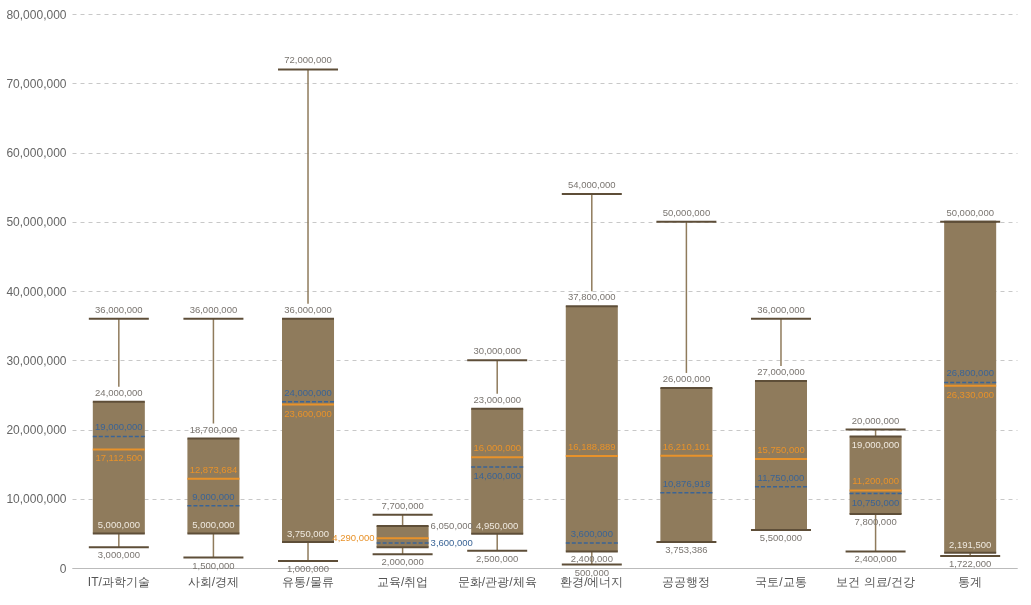 The image size is (1031, 605). Describe the element at coordinates (686, 581) in the screenshot. I see `x-tick-label: 공공행정` at that location.